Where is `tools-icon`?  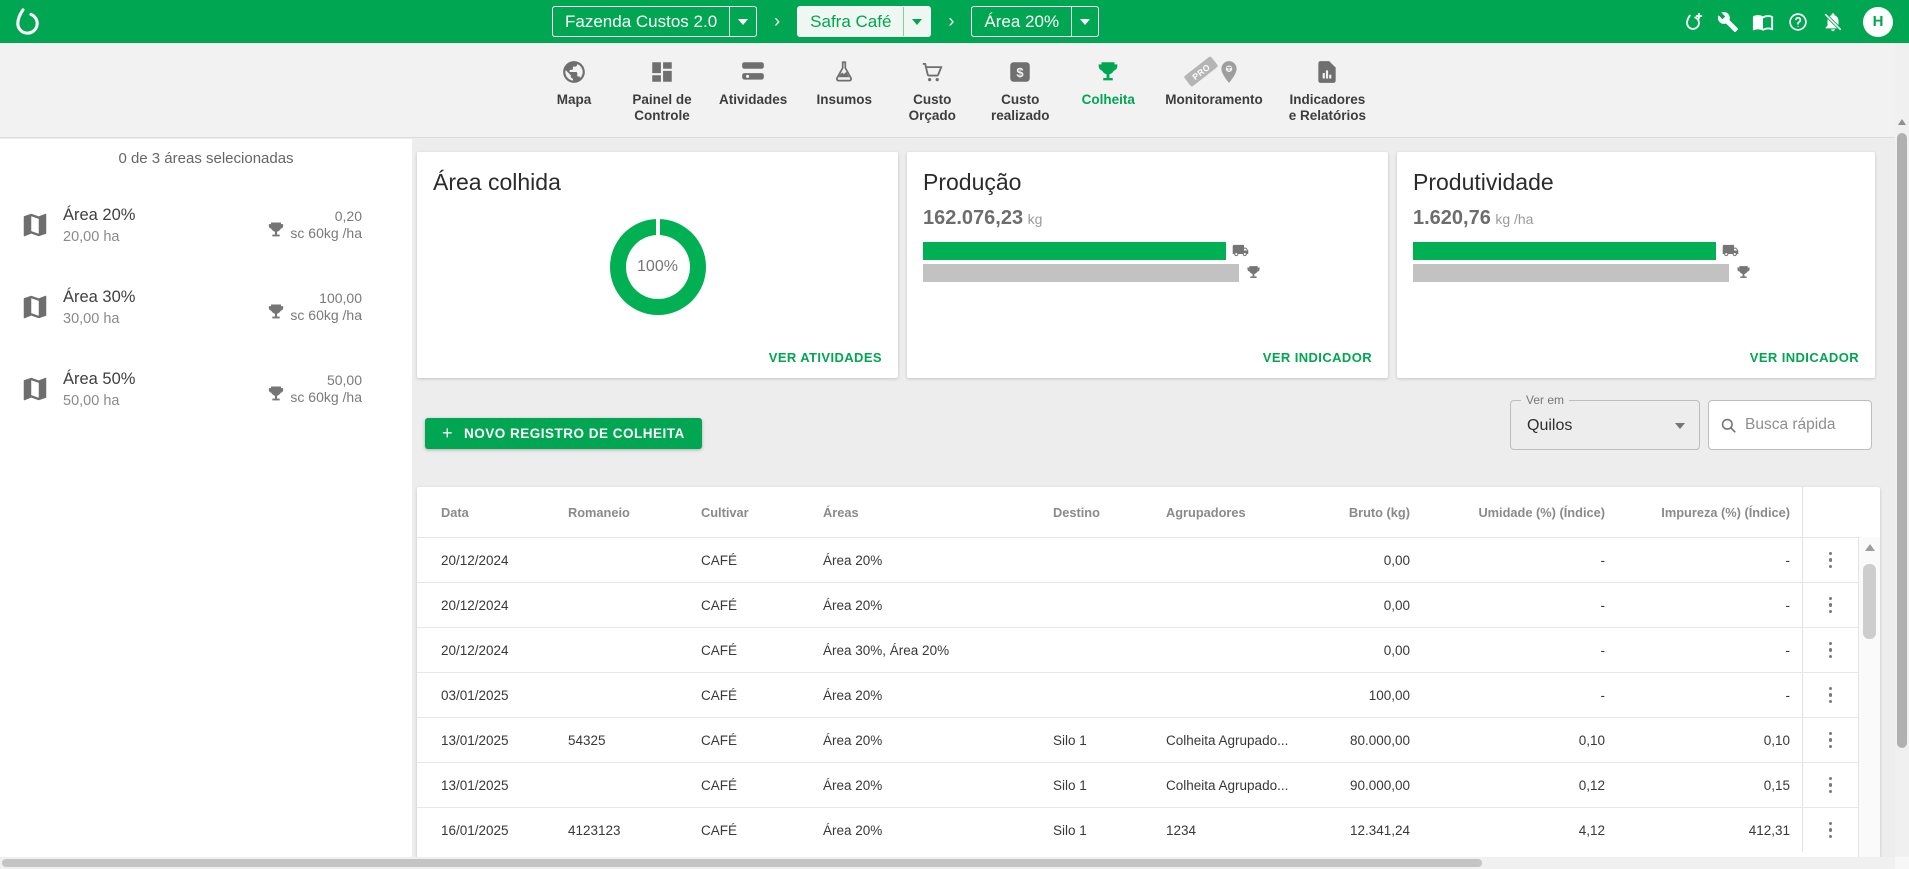 tools-icon is located at coordinates (1728, 22).